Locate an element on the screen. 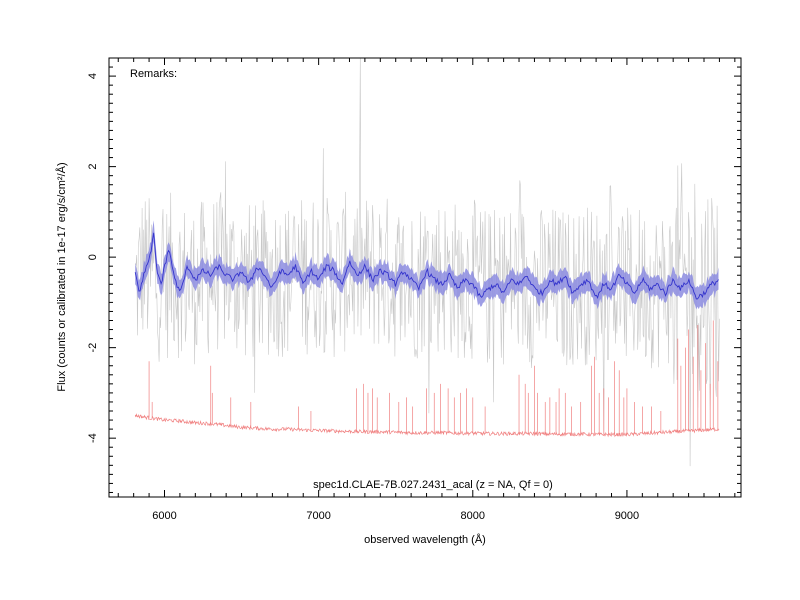 The height and width of the screenshot is (600, 800). y-tick-label: 0 is located at coordinates (93, 257).